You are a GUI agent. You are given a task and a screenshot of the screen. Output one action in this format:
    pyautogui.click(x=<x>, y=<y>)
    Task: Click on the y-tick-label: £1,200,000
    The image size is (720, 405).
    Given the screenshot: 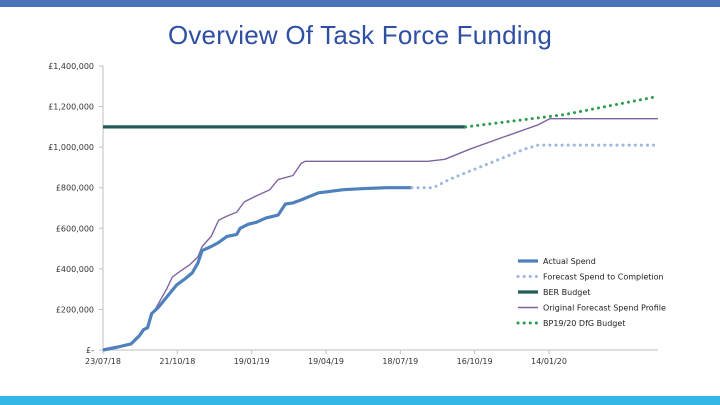 What is the action you would take?
    pyautogui.click(x=71, y=107)
    